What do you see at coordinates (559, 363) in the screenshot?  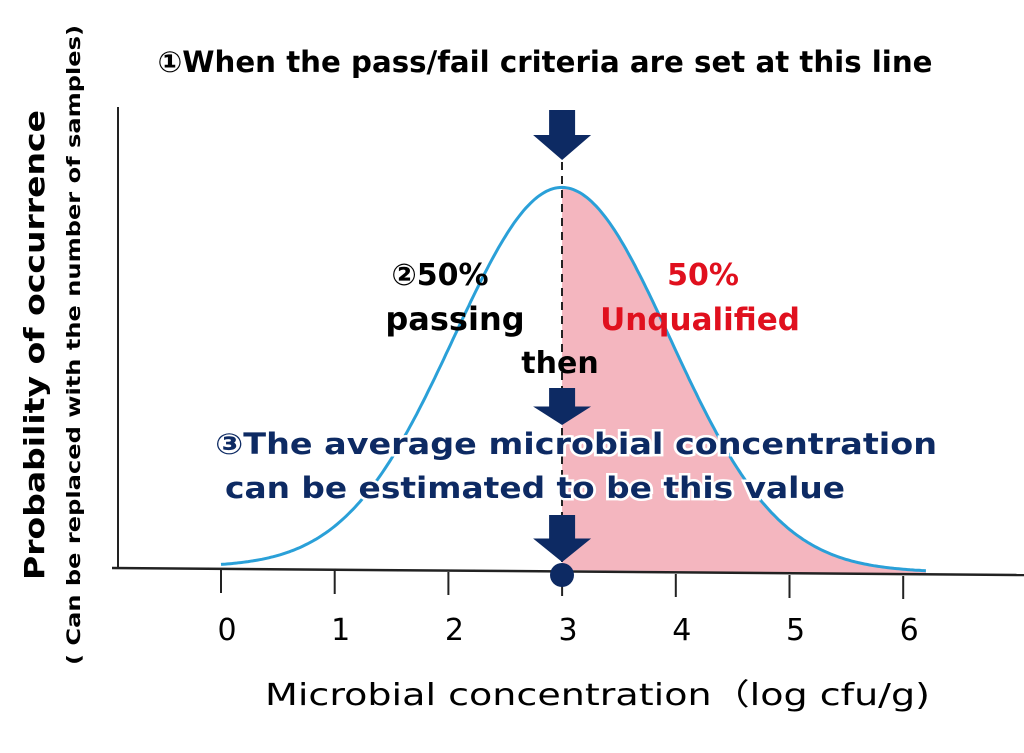 I see `then-label: then` at bounding box center [559, 363].